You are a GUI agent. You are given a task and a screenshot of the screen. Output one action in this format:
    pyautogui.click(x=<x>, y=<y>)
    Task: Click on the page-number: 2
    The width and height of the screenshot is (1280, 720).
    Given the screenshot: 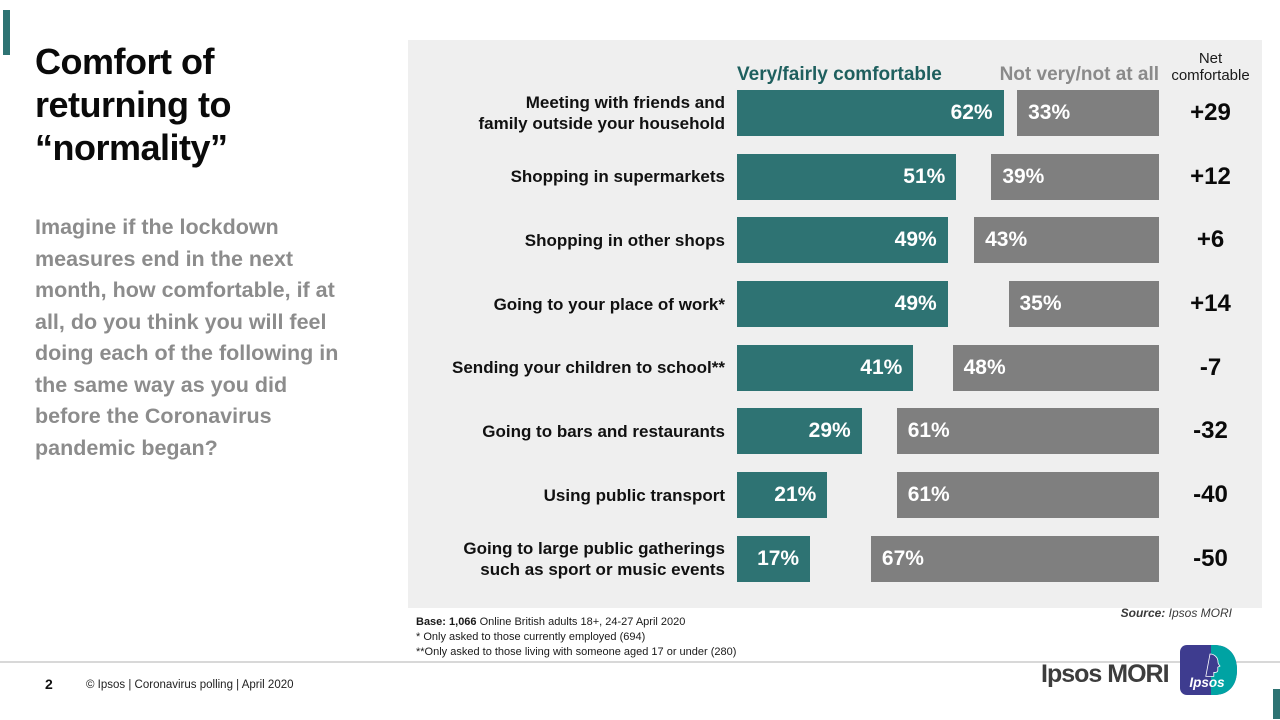 What is the action you would take?
    pyautogui.click(x=49, y=684)
    